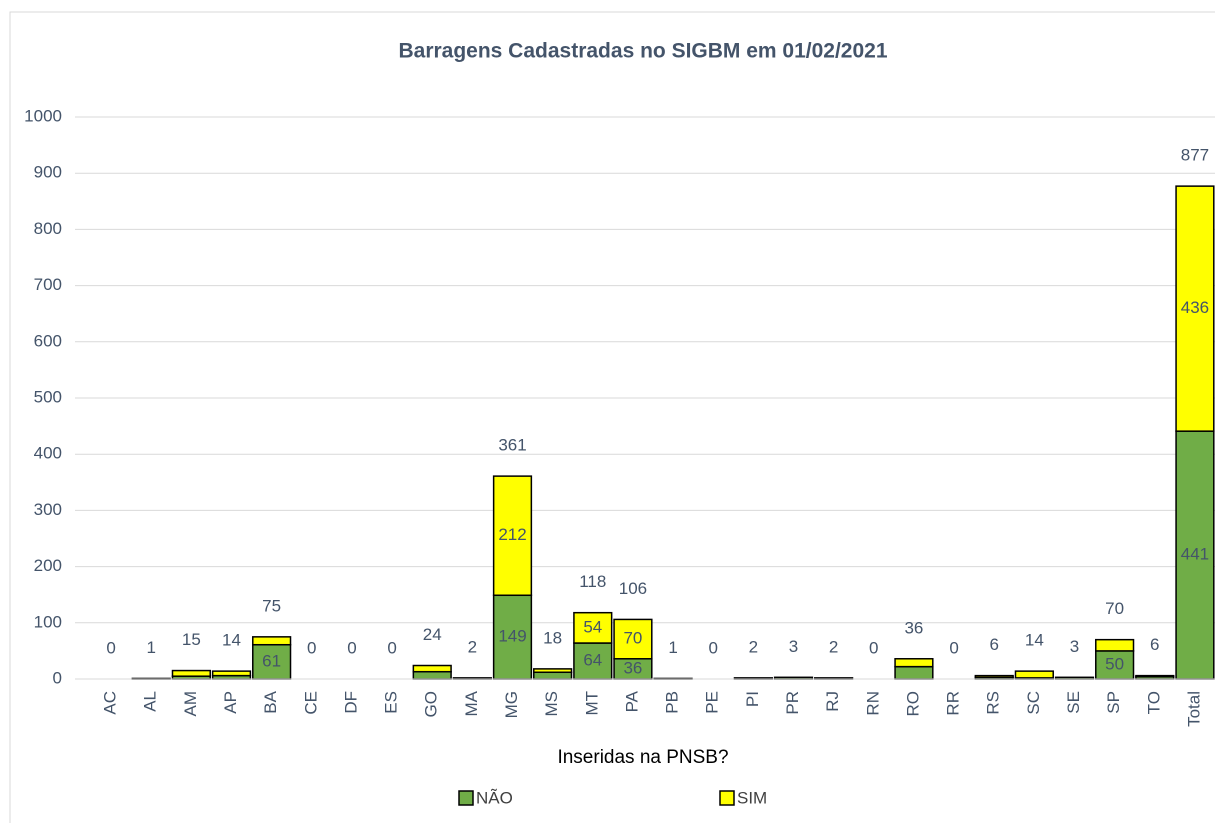 This screenshot has height=823, width=1215. Describe the element at coordinates (48, 172) in the screenshot. I see `y-tick-label: 900` at that location.